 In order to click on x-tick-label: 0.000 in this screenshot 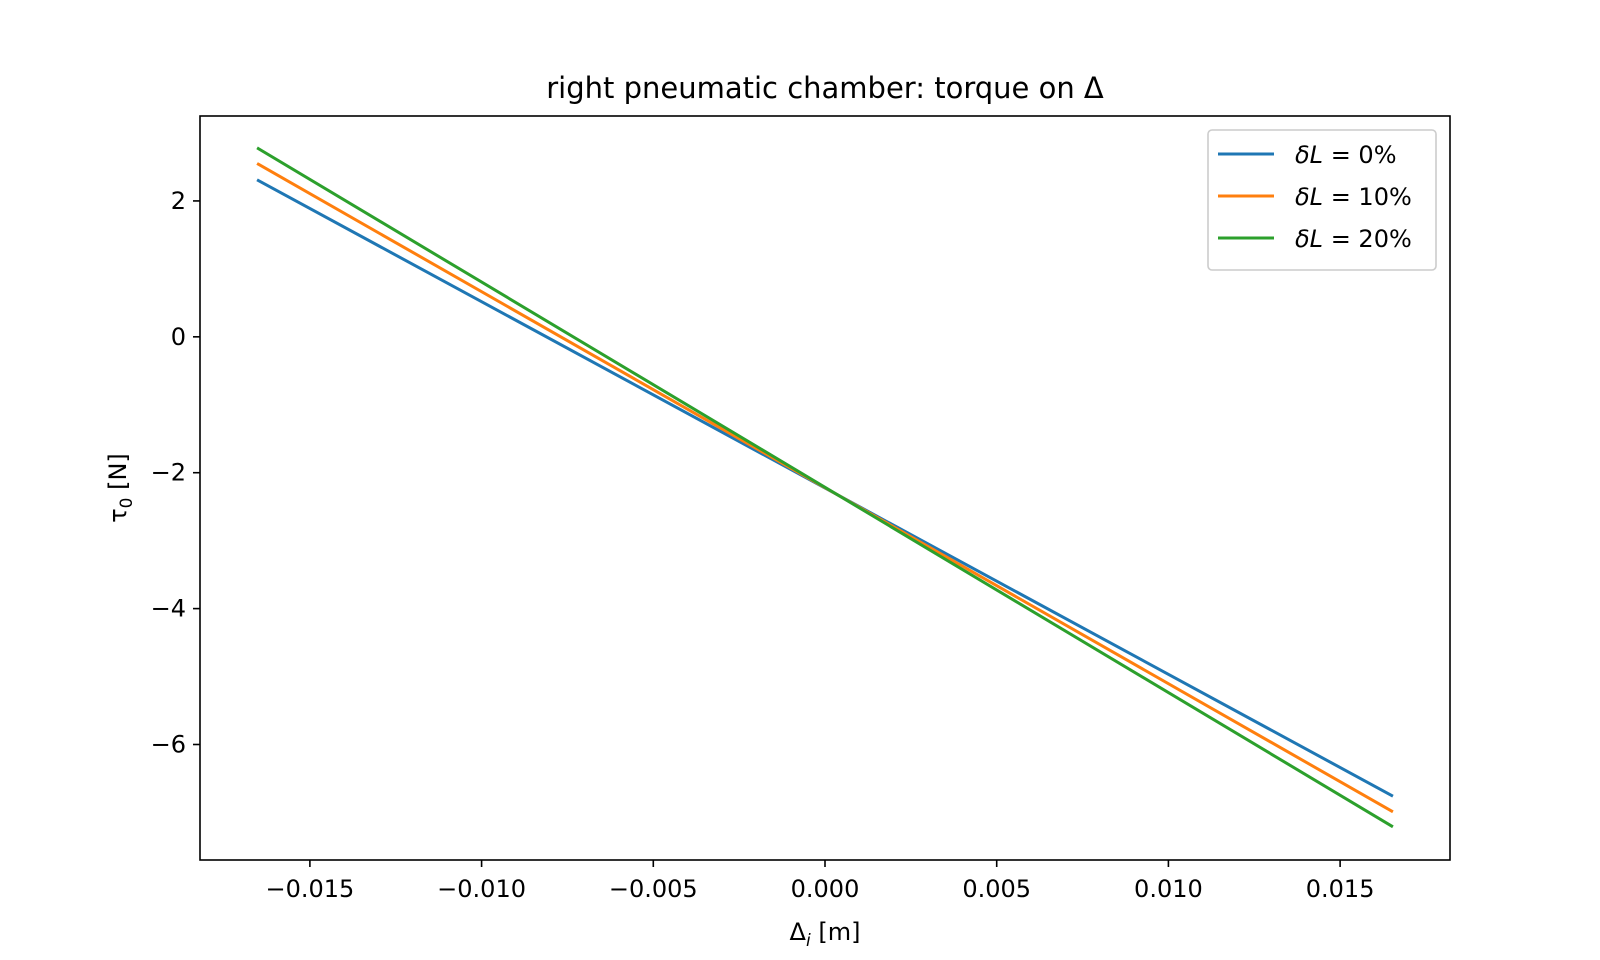, I will do `click(825, 889)`.